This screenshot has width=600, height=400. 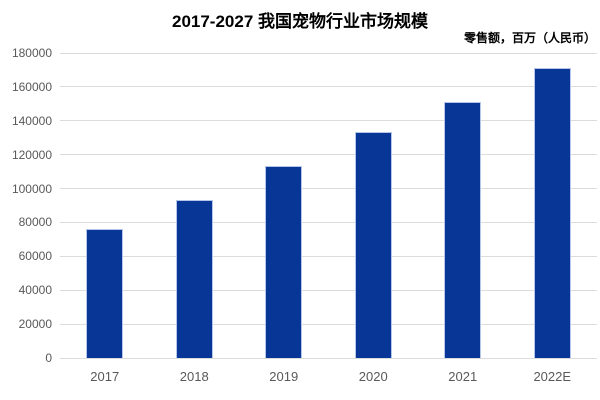 I want to click on x-axis-labels: 2017 2018 2019 2020 2021 2022E, so click(x=328, y=376).